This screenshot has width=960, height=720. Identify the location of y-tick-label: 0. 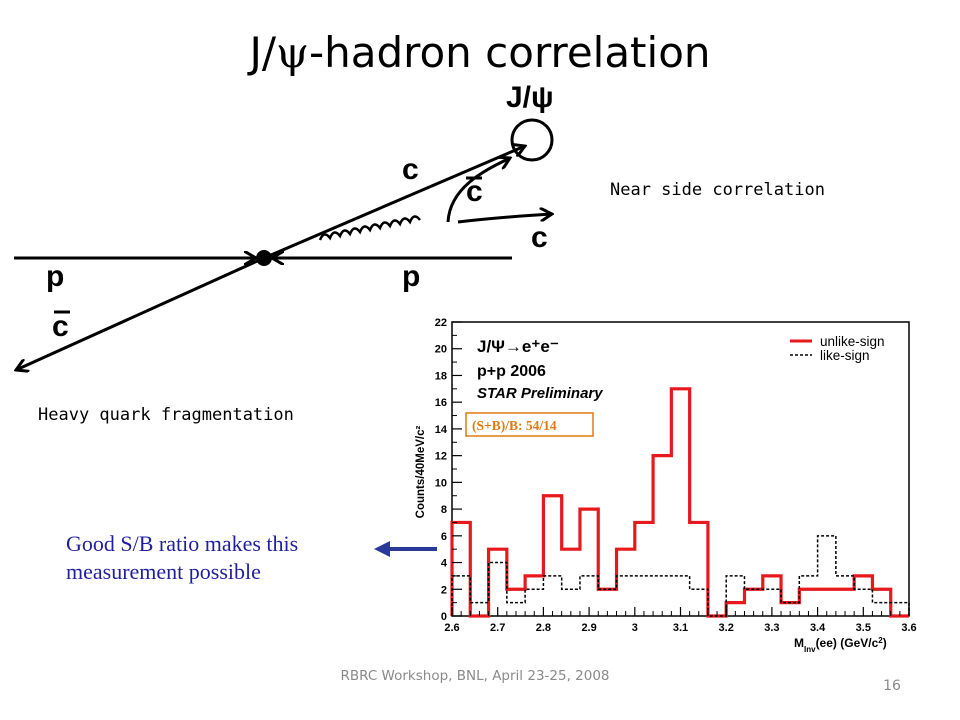
(444, 617).